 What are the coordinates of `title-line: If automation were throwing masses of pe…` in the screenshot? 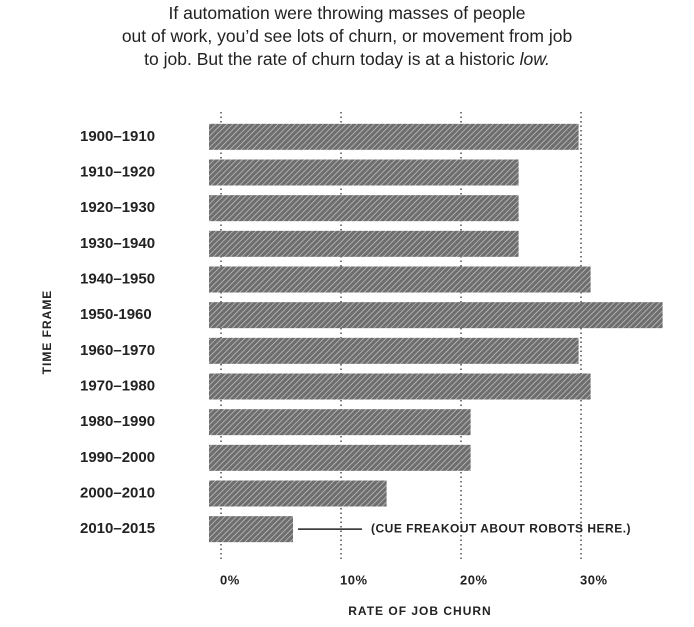 It's located at (347, 13).